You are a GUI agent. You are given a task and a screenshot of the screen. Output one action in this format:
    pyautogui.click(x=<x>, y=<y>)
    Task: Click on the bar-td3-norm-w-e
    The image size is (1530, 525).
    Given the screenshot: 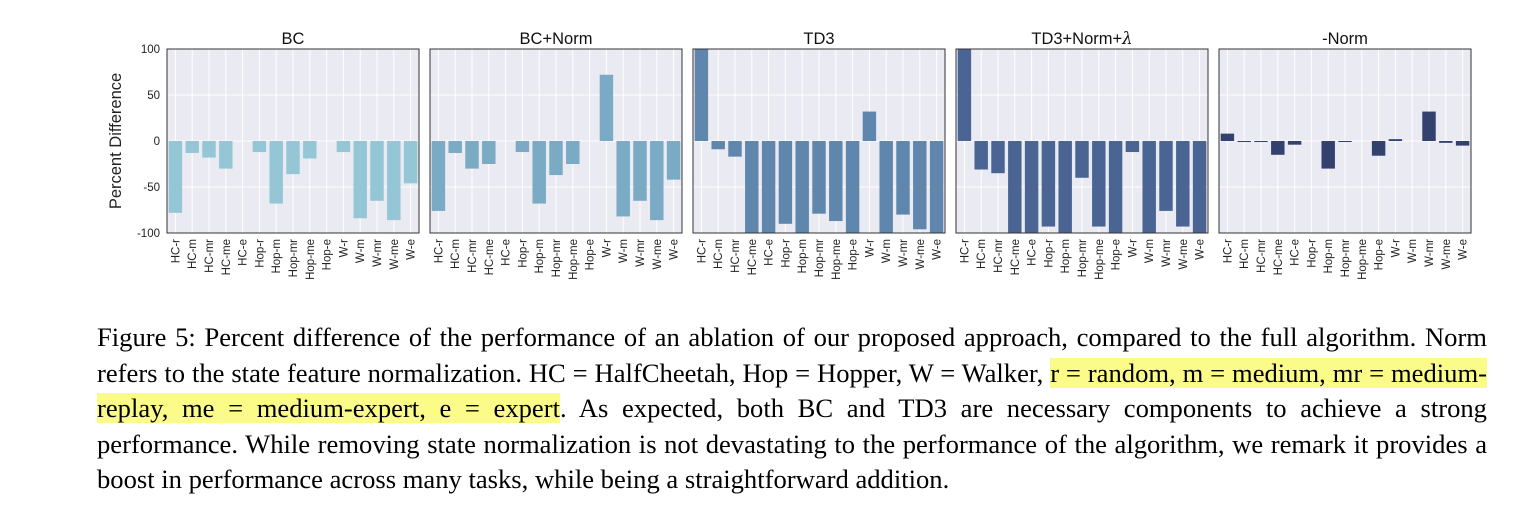 What is the action you would take?
    pyautogui.click(x=1199, y=187)
    